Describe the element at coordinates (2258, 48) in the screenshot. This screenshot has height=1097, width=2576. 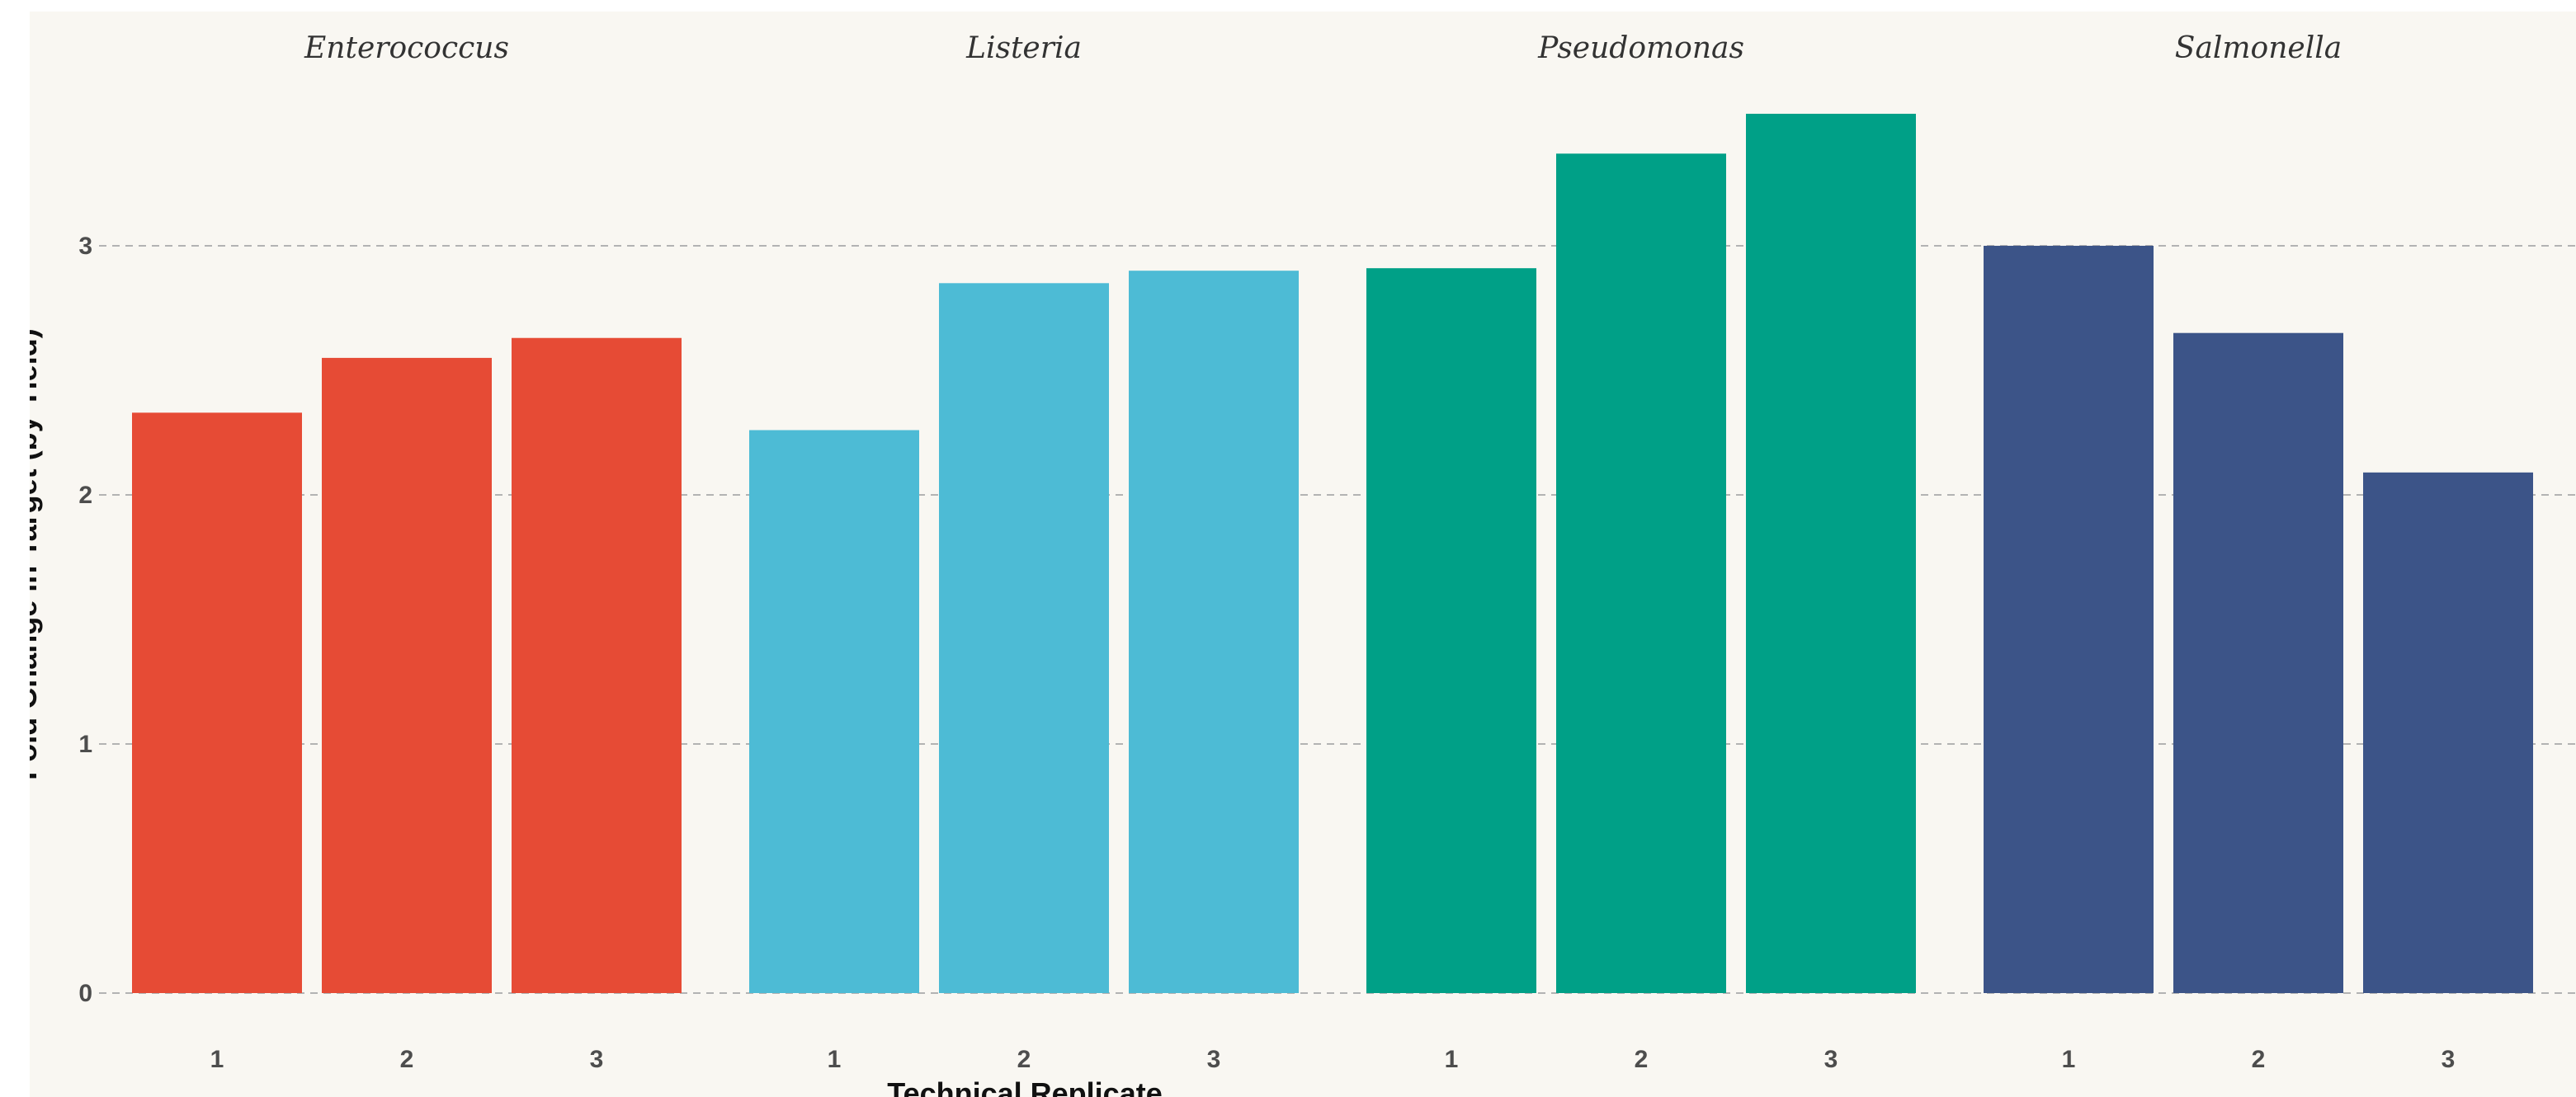
I see `facet-label: Salmonella` at that location.